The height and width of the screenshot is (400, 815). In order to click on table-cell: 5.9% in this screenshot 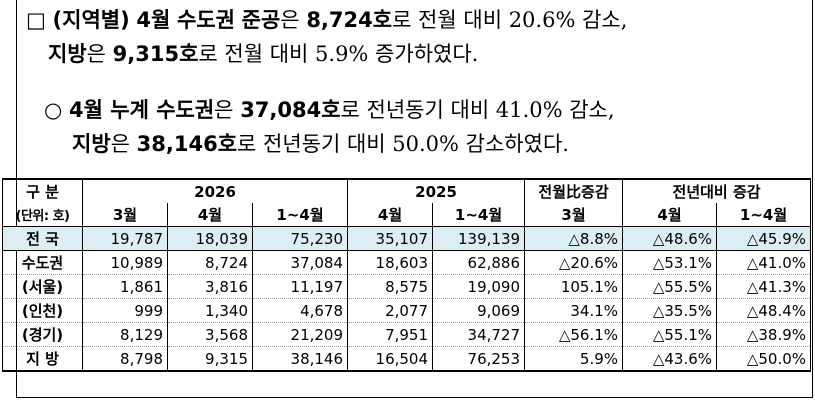, I will do `click(574, 359)`.